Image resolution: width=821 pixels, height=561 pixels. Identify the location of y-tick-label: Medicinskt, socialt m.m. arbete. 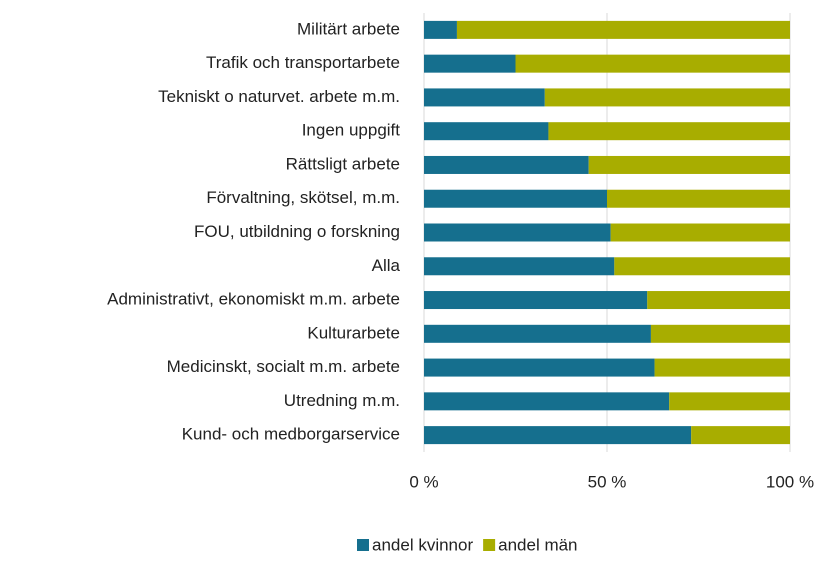
(283, 366).